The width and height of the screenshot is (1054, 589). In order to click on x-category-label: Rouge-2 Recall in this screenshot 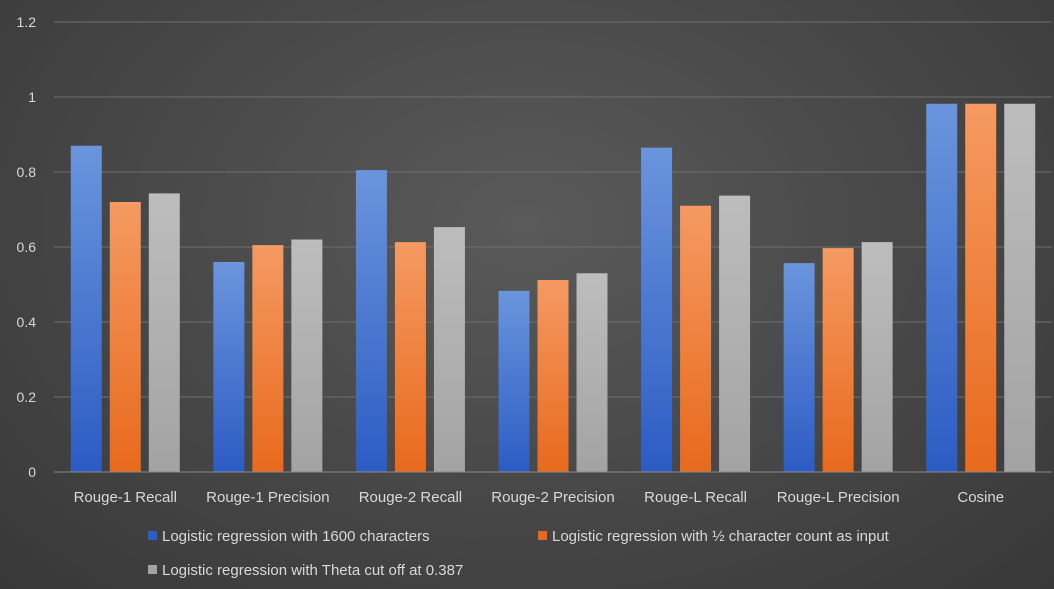, I will do `click(410, 497)`.